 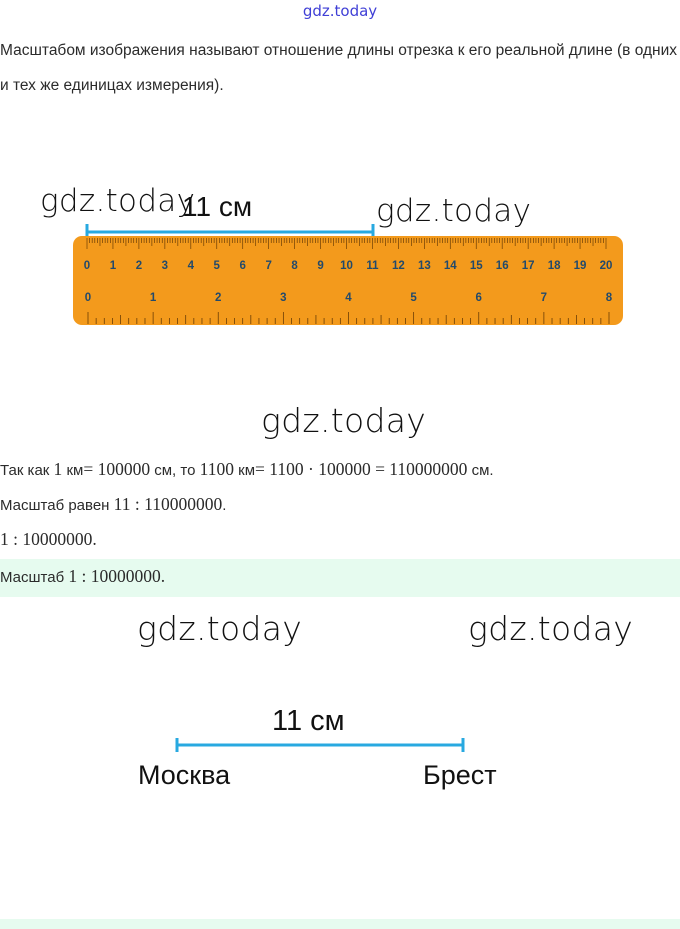 I want to click on ruler-top-tick-label: 16, so click(x=502, y=266).